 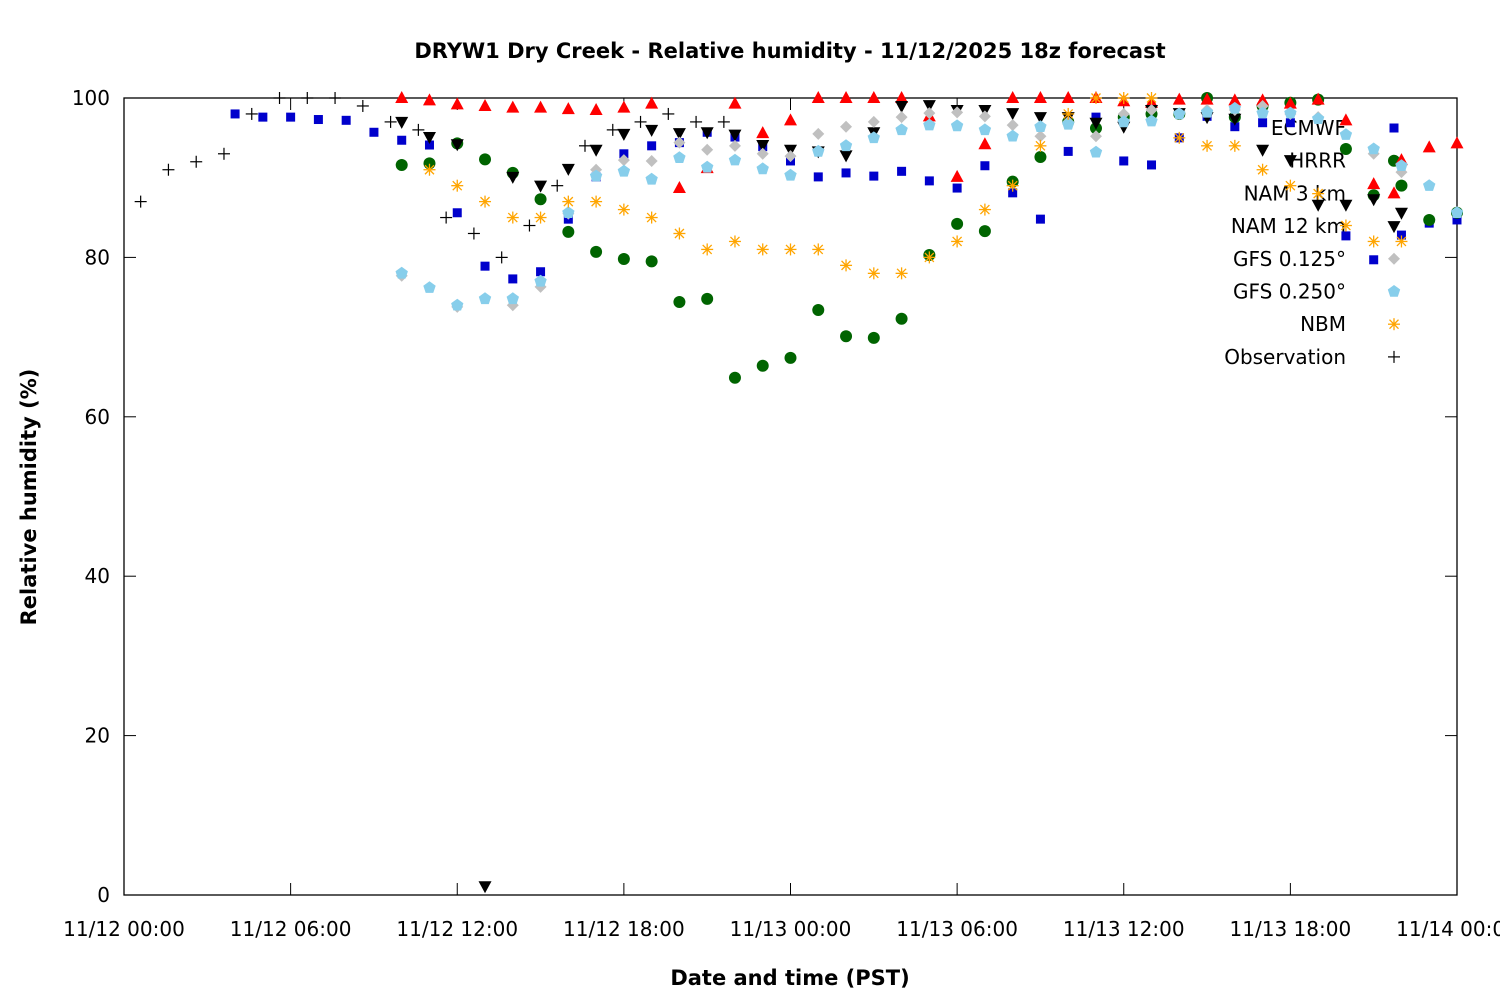 What do you see at coordinates (1124, 929) in the screenshot?
I see `x-tick-label: 11/13 12:00` at bounding box center [1124, 929].